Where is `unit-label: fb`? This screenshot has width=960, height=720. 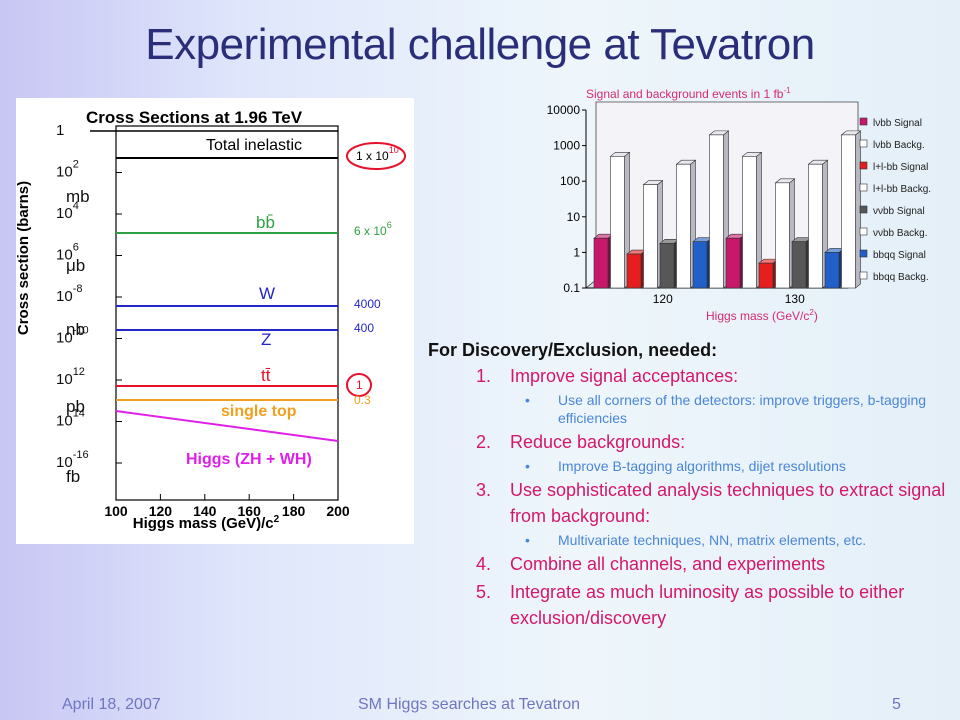
unit-label: fb is located at coordinates (73, 476).